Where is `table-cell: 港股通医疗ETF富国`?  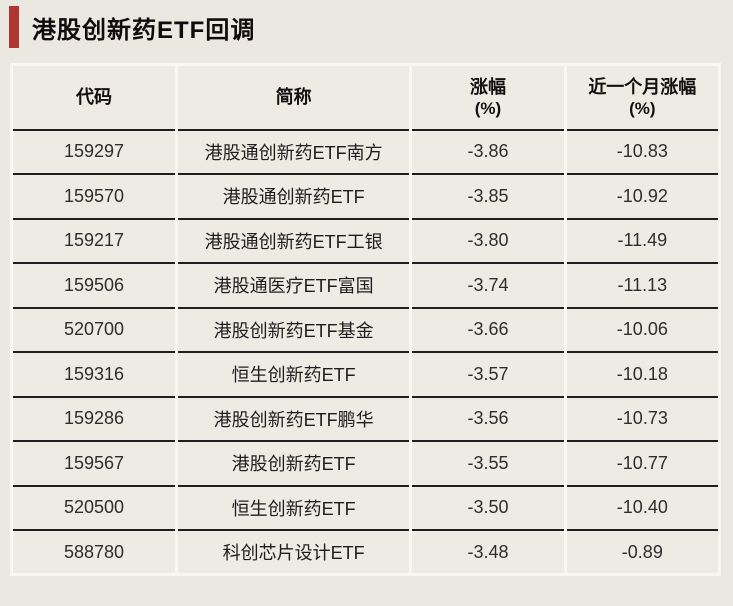 table-cell: 港股通医疗ETF富国 is located at coordinates (292, 286).